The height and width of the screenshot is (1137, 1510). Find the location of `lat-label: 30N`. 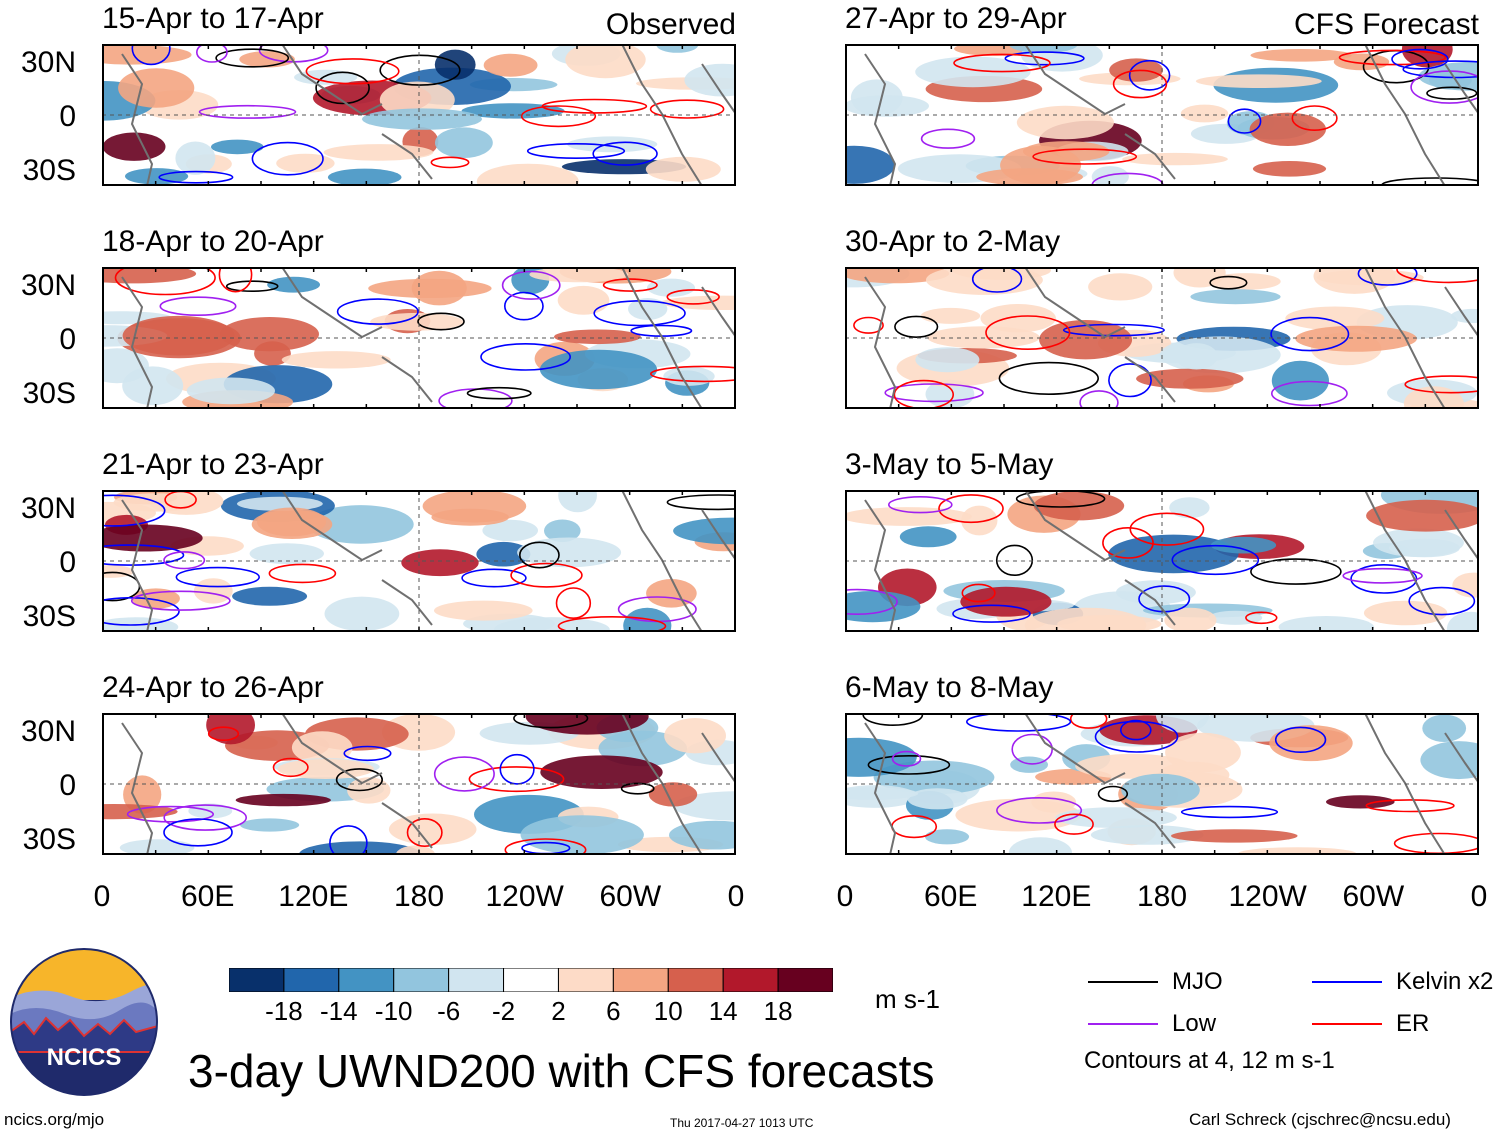

lat-label: 30N is located at coordinates (48, 731).